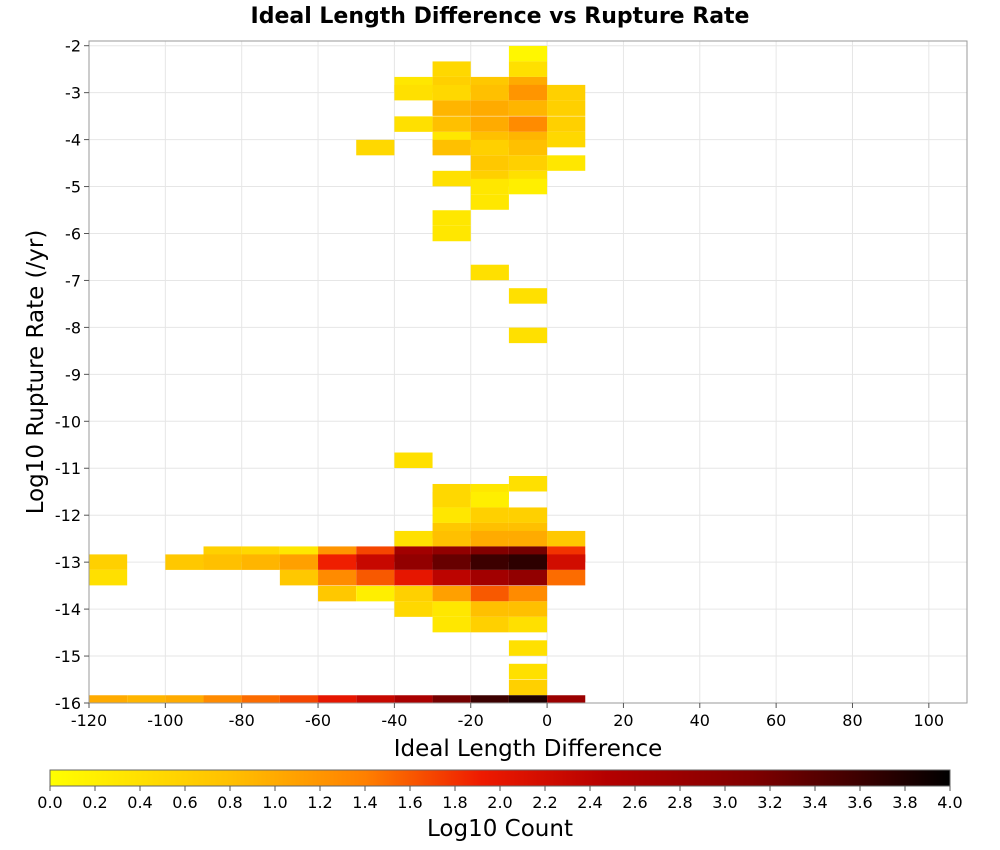 The height and width of the screenshot is (850, 1000). I want to click on colorbar-tick-label: 0.8, so click(229, 802).